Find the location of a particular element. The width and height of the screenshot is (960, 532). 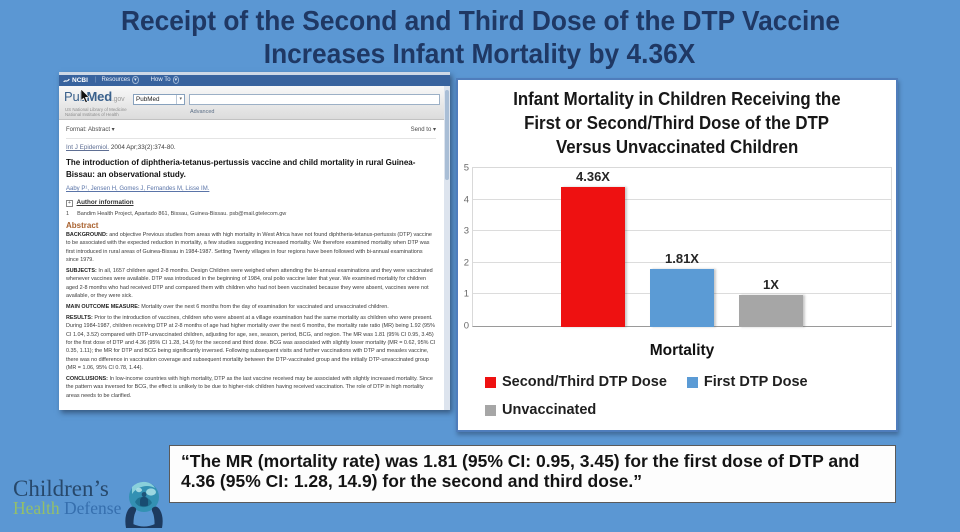

ncbi-resources-menu: Resources ▾ is located at coordinates (120, 80).